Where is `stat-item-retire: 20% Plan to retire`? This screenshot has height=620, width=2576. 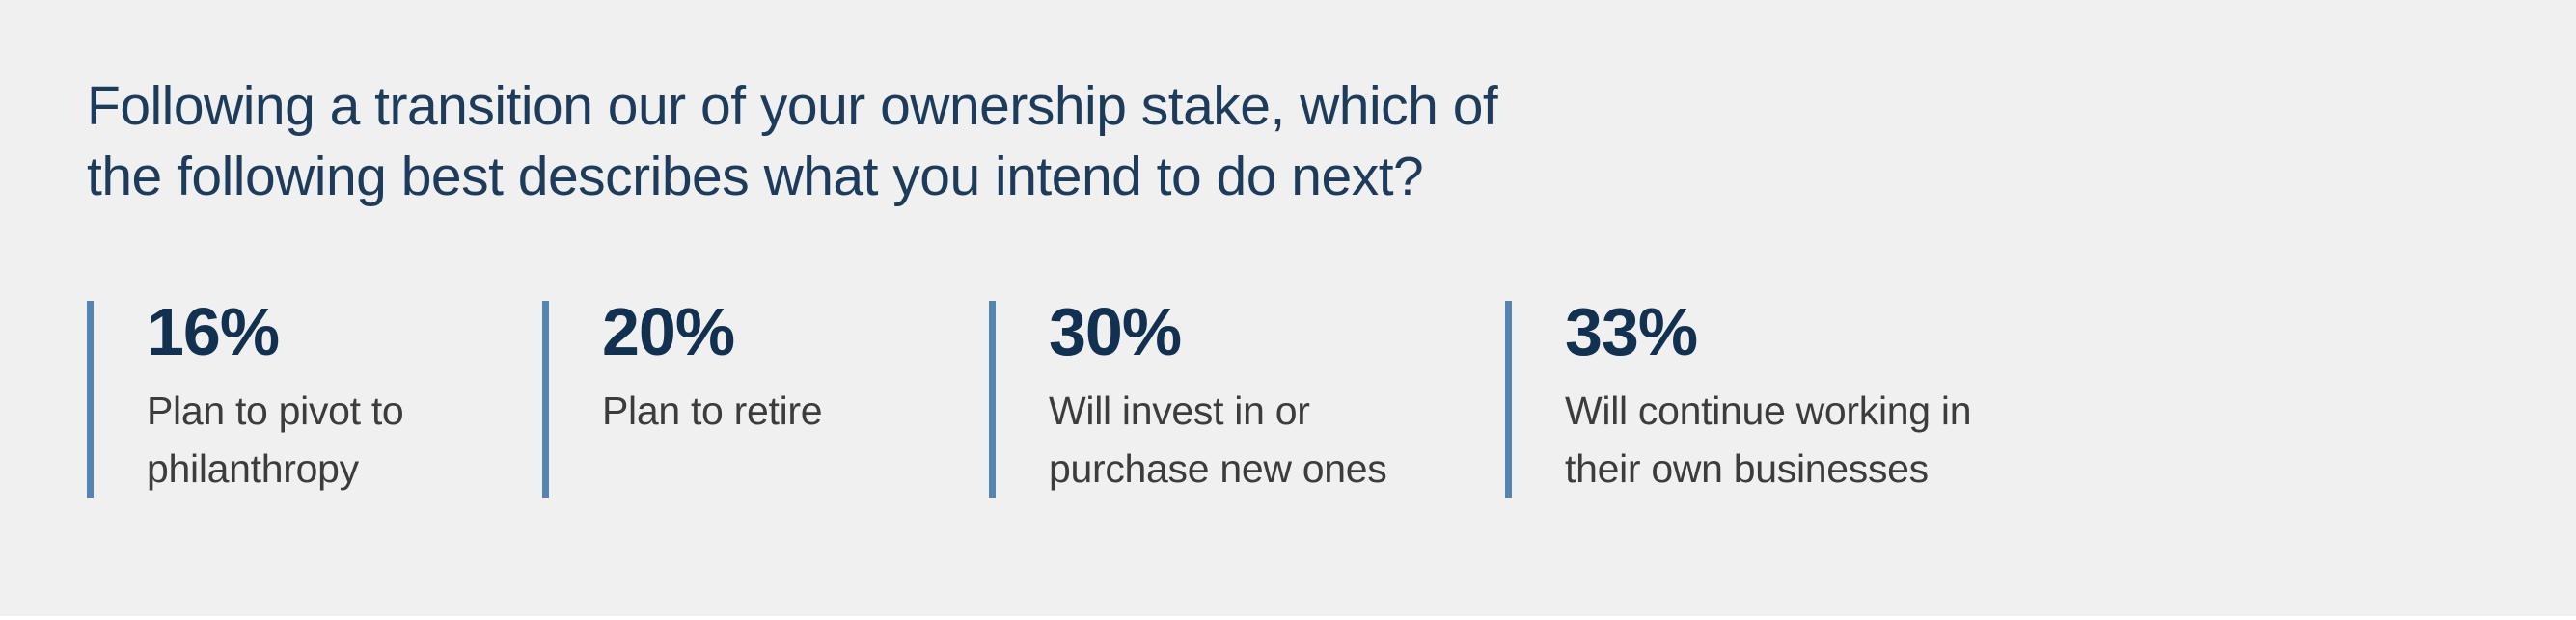 stat-item-retire: 20% Plan to retire is located at coordinates (766, 397).